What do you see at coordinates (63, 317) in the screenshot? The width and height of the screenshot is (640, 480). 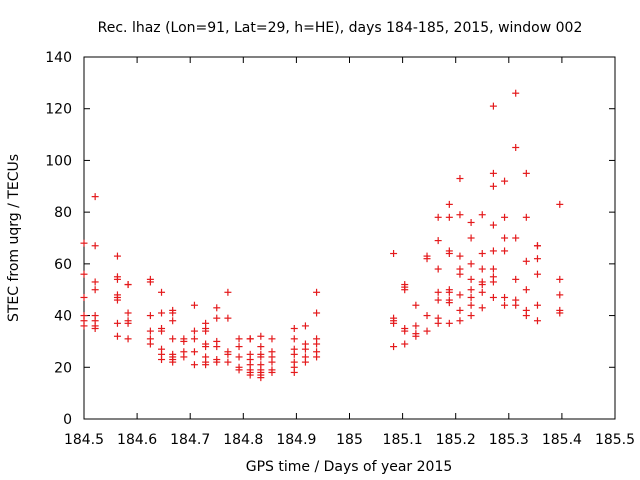 I see `y-tick-label: 40` at bounding box center [63, 317].